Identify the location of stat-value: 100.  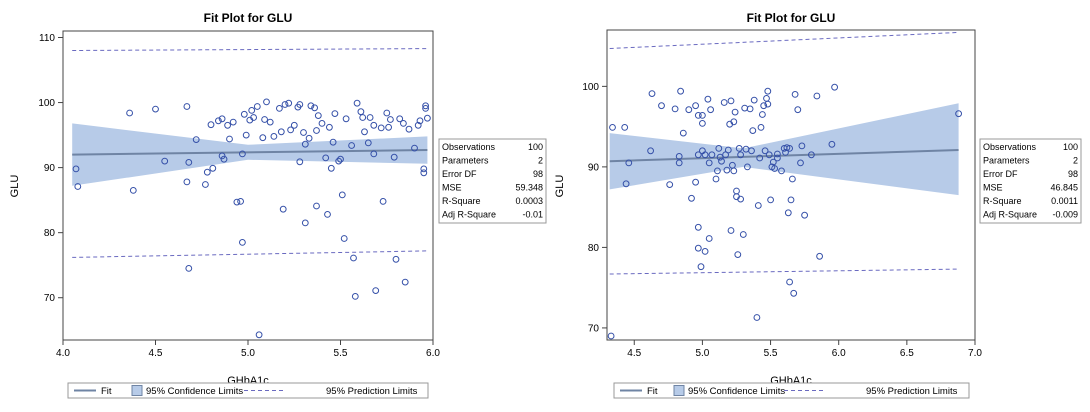
(1070, 147).